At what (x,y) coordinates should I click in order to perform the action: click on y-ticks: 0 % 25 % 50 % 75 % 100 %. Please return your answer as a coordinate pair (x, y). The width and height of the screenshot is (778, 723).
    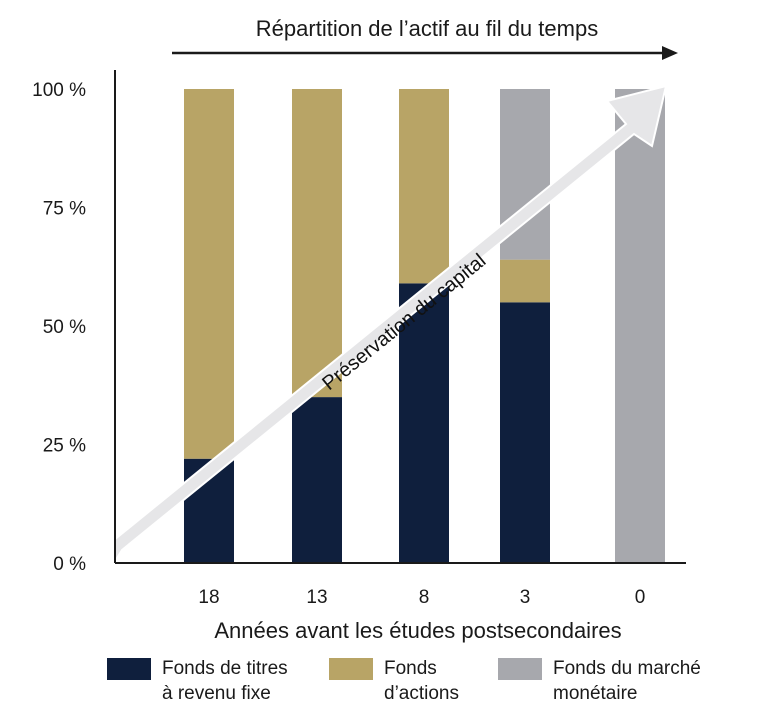
    Looking at the image, I should click on (59, 327).